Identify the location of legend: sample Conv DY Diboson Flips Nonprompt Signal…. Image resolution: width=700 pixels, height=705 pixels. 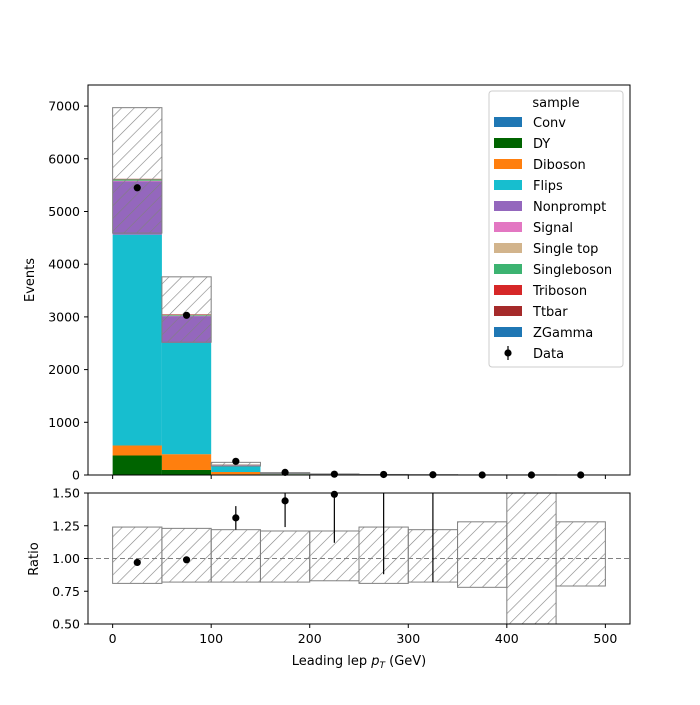
(556, 229).